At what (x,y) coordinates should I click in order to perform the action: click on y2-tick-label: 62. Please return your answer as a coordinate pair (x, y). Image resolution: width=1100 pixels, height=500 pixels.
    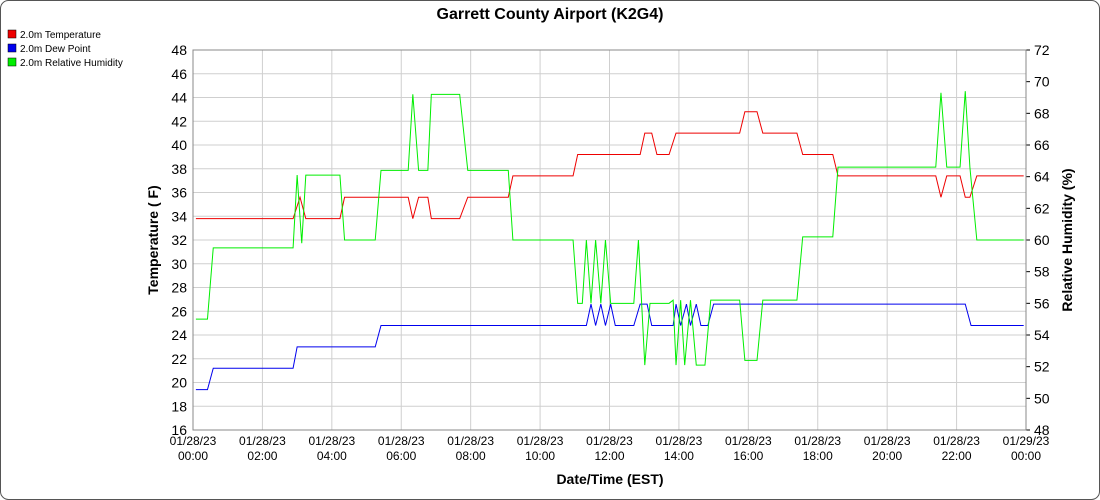
    Looking at the image, I should click on (1042, 208).